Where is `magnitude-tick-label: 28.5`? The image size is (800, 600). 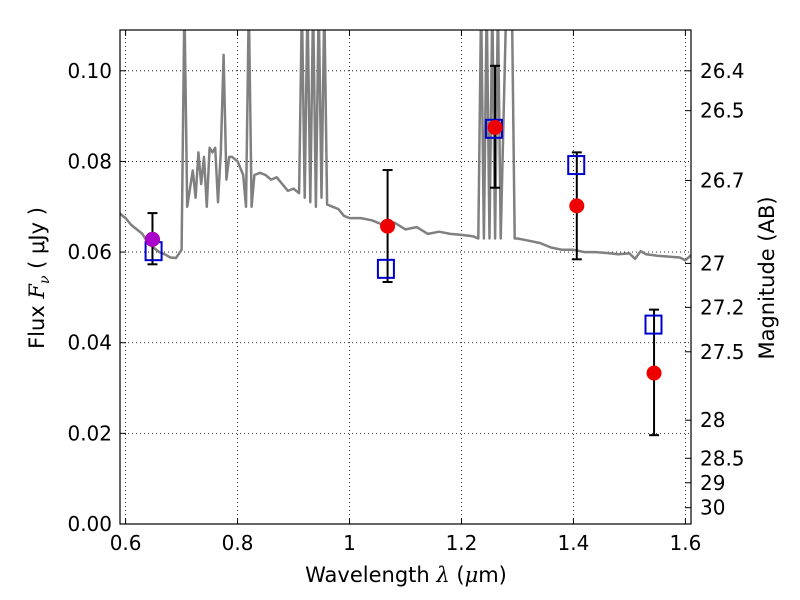
magnitude-tick-label: 28.5 is located at coordinates (722, 458).